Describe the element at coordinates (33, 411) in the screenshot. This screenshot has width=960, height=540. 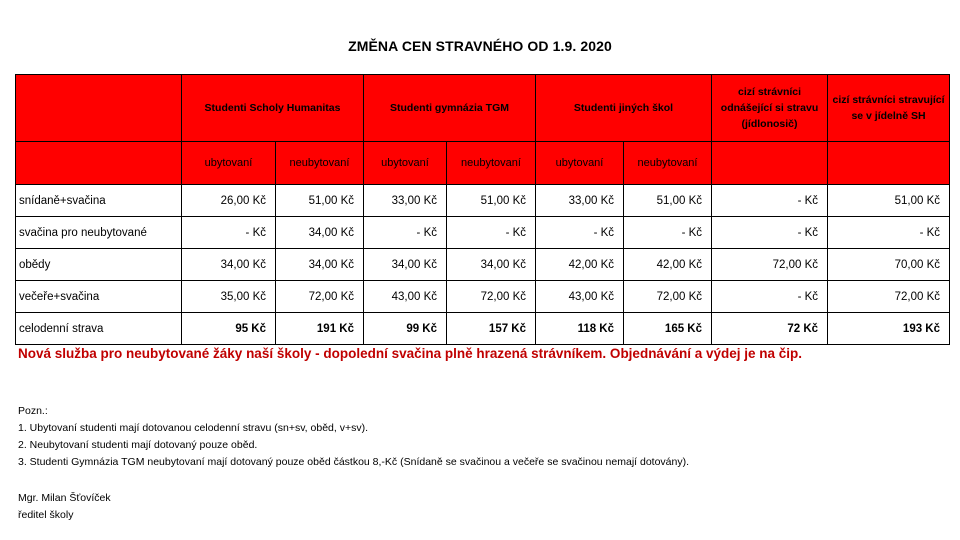
I see `notes-heading: Pozn.:` at that location.